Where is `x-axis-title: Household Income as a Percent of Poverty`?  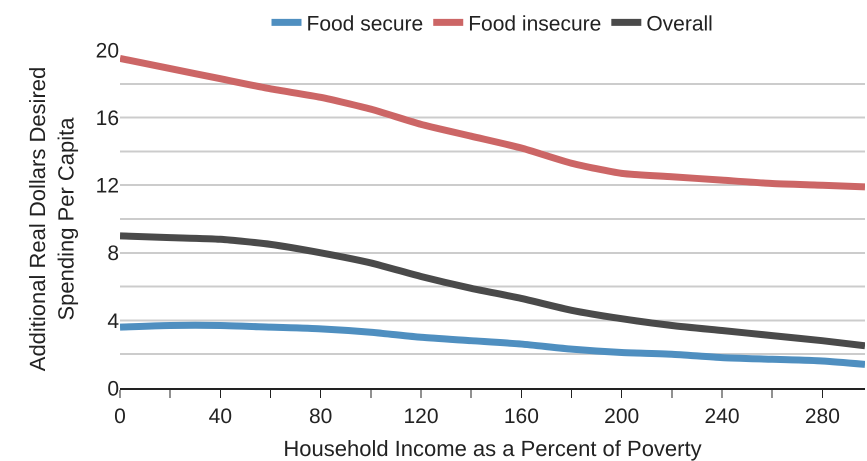 x-axis-title: Household Income as a Percent of Poverty is located at coordinates (492, 448).